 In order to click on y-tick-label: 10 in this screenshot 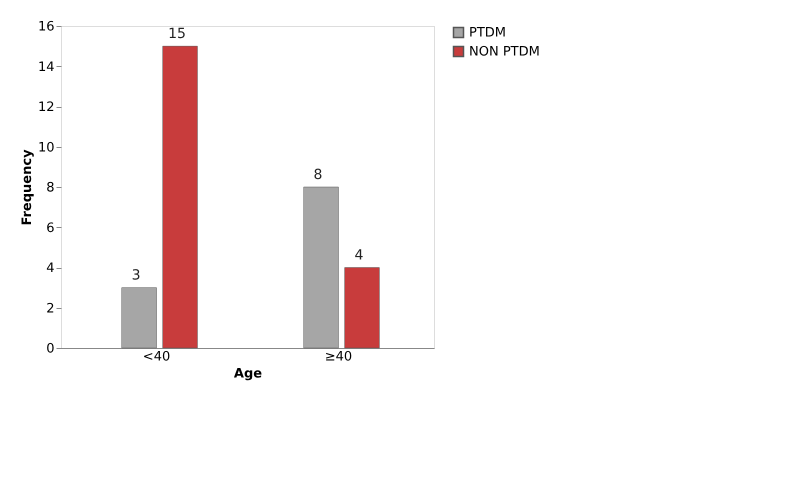, I will do `click(46, 148)`.